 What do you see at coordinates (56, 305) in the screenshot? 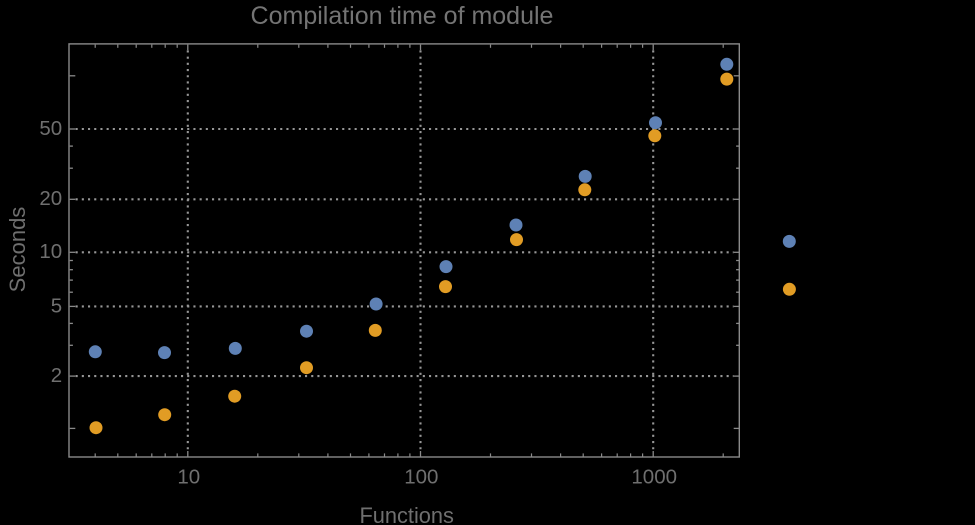
I see `svg-text: 5` at bounding box center [56, 305].